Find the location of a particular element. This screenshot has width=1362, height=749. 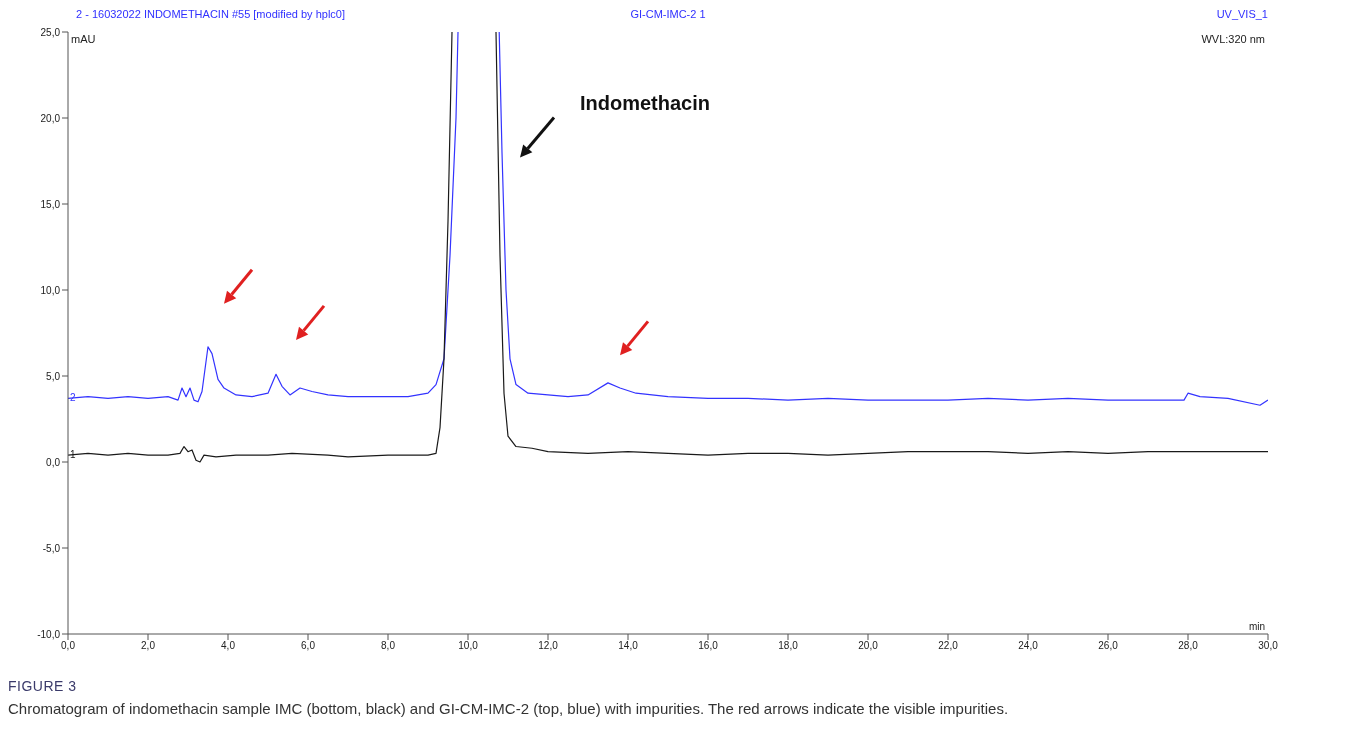

y-tick-label: -10,0 is located at coordinates (49, 634).